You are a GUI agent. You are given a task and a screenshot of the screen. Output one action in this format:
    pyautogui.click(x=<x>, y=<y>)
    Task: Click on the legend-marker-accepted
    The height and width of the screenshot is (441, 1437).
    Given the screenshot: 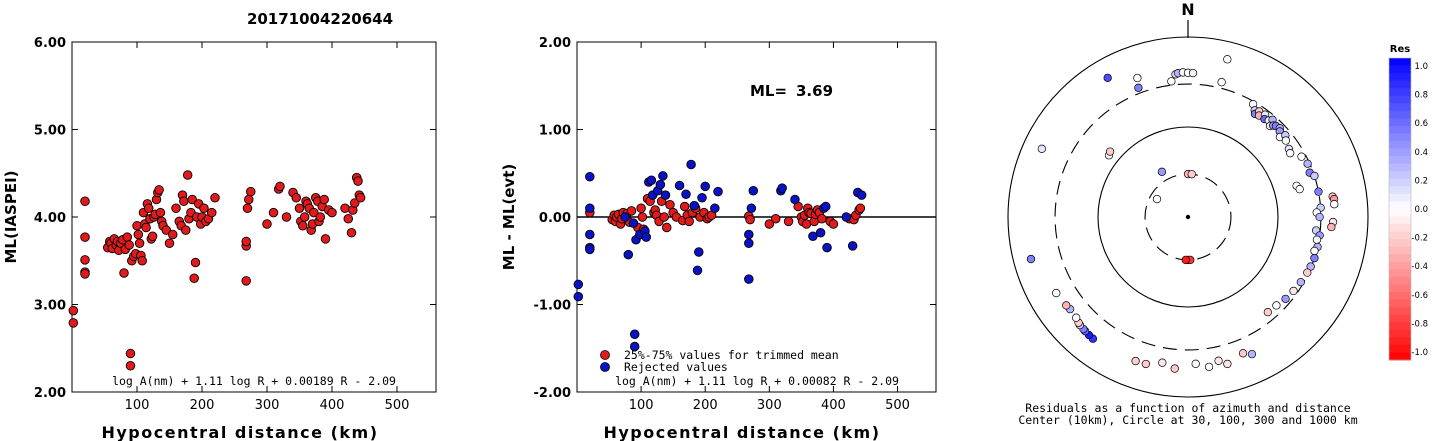 What is the action you would take?
    pyautogui.click(x=605, y=355)
    